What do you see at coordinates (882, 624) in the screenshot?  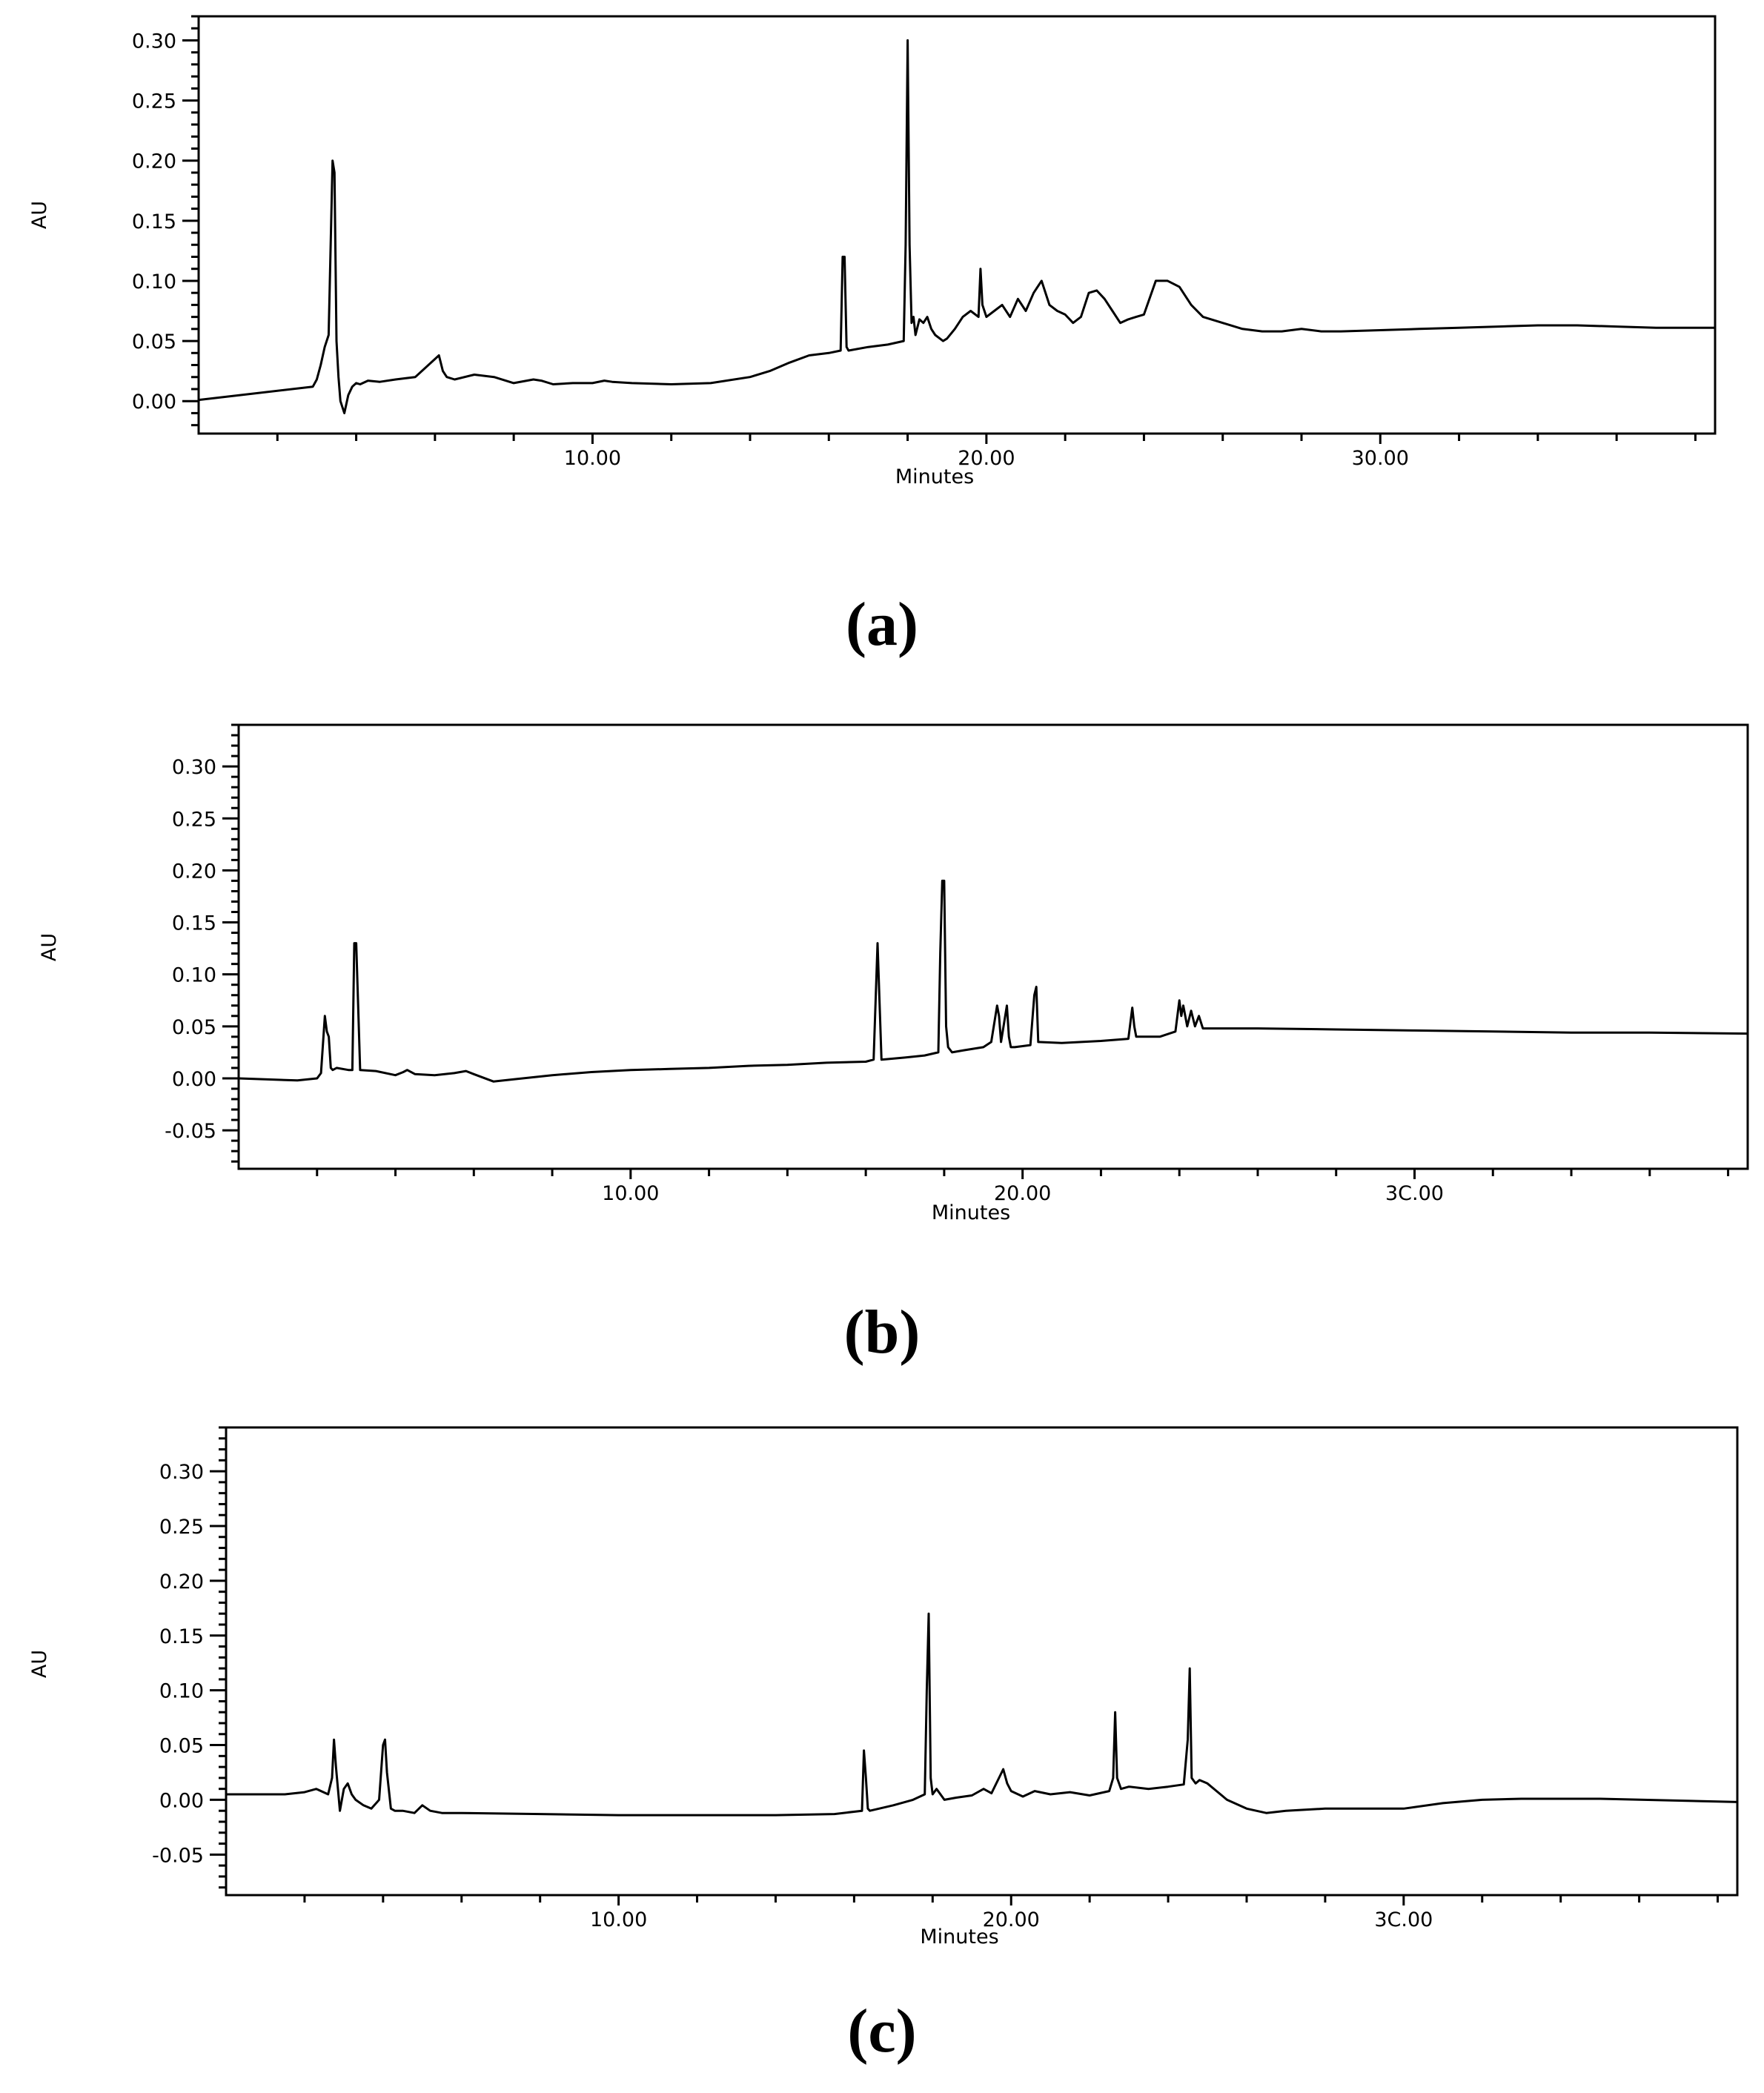 I see `panel-label: (a)` at bounding box center [882, 624].